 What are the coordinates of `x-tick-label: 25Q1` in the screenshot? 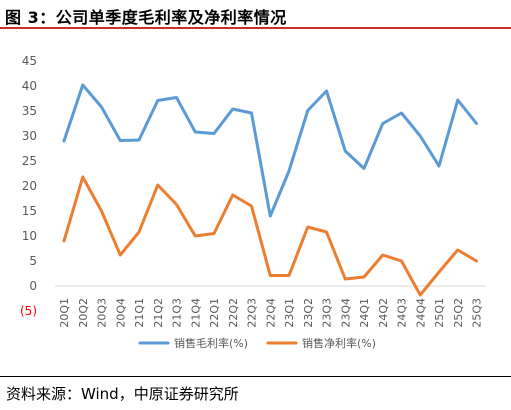 It's located at (439, 313).